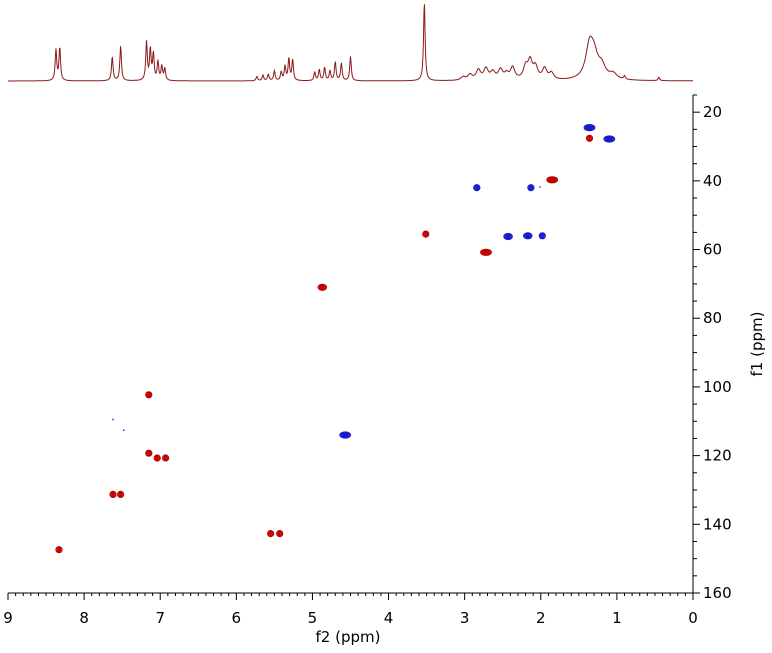 The image size is (772, 653). I want to click on x-tick-label: 0, so click(693, 618).